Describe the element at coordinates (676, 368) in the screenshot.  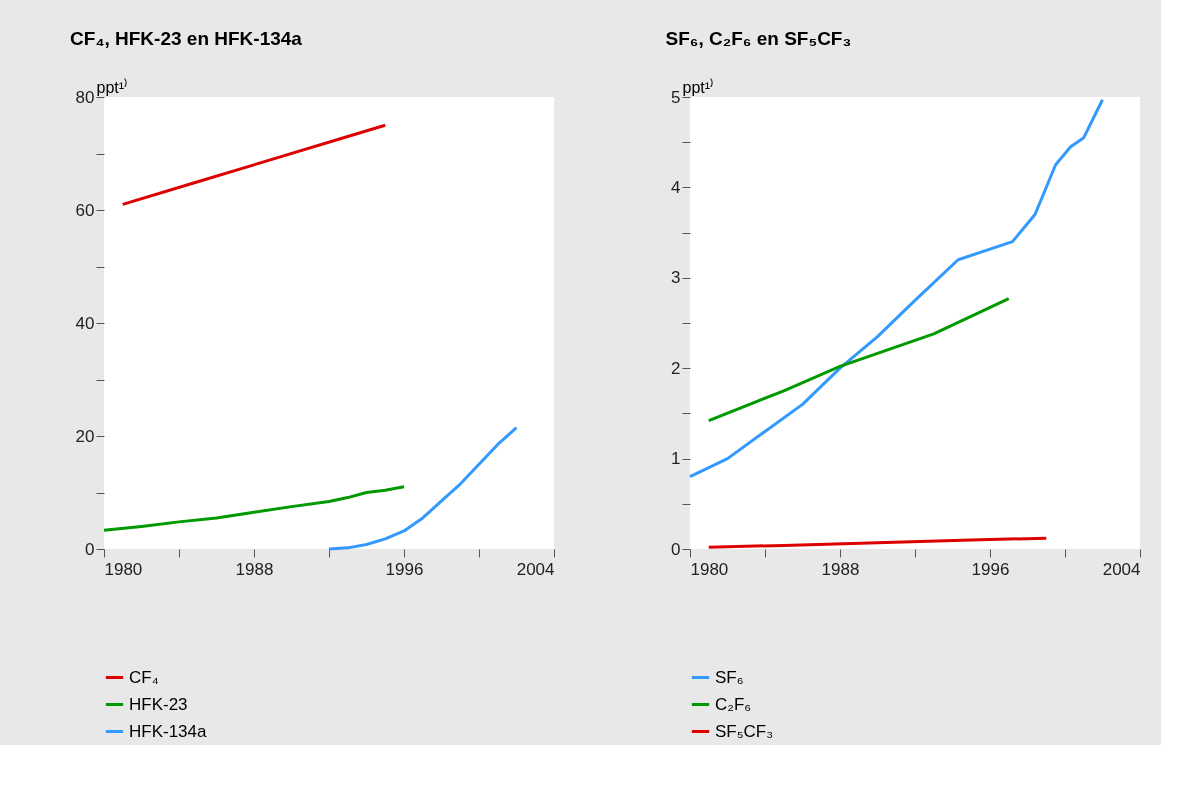
I see `y-tick-label: 2` at that location.